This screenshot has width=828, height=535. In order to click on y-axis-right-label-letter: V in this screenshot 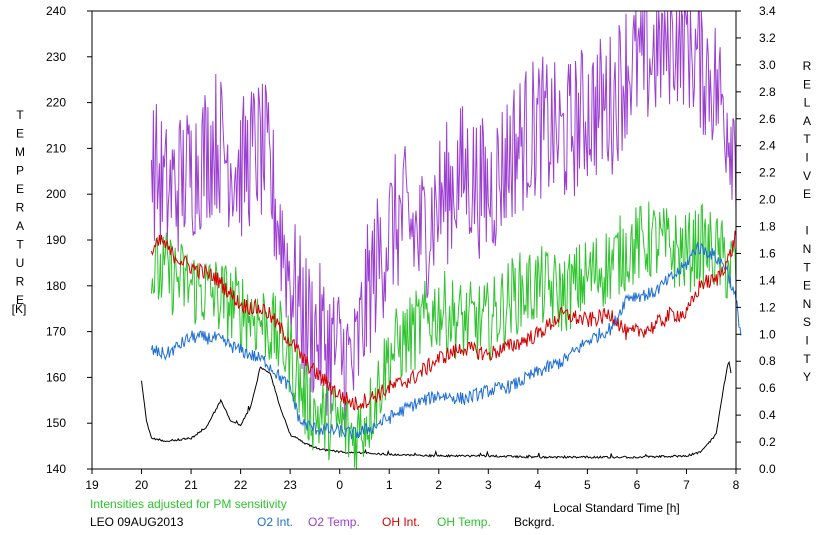, I will do `click(807, 176)`.